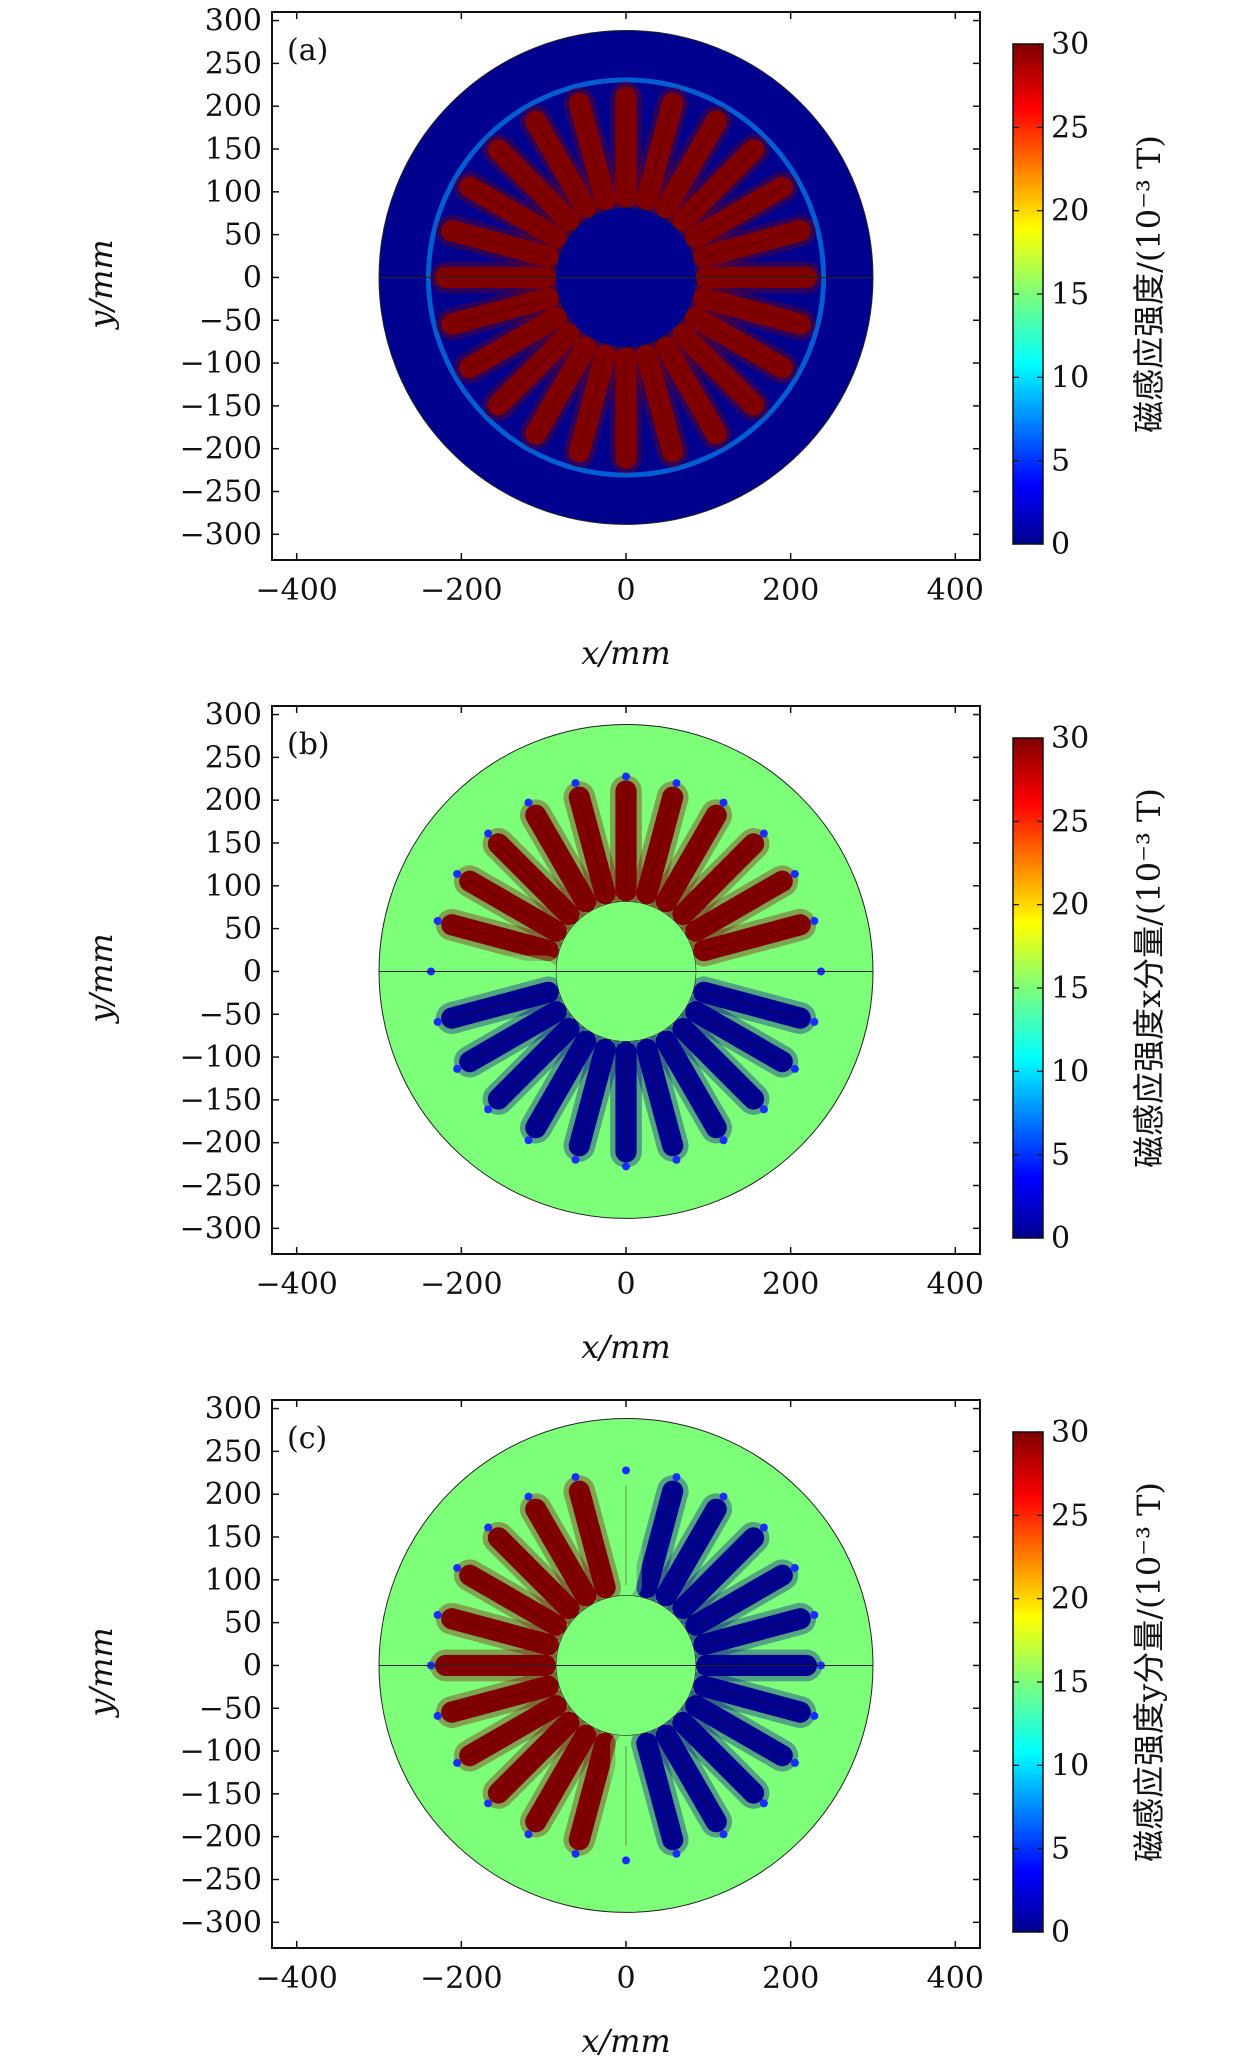  Describe the element at coordinates (221, 1057) in the screenshot. I see `y-tick-label: −100` at that location.